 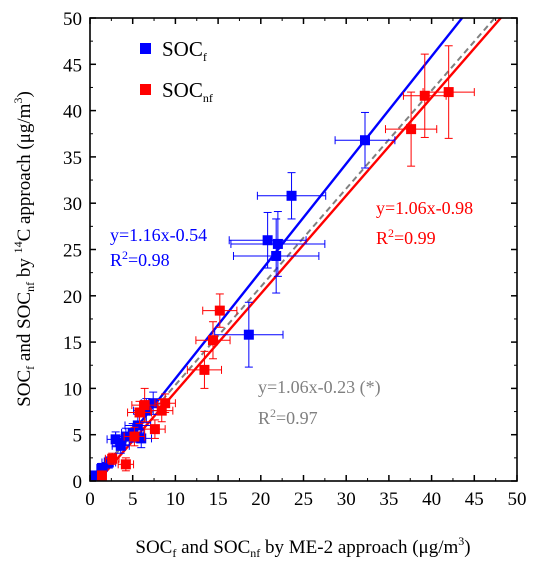 What do you see at coordinates (218, 499) in the screenshot?
I see `x-tick-label: 15` at bounding box center [218, 499].